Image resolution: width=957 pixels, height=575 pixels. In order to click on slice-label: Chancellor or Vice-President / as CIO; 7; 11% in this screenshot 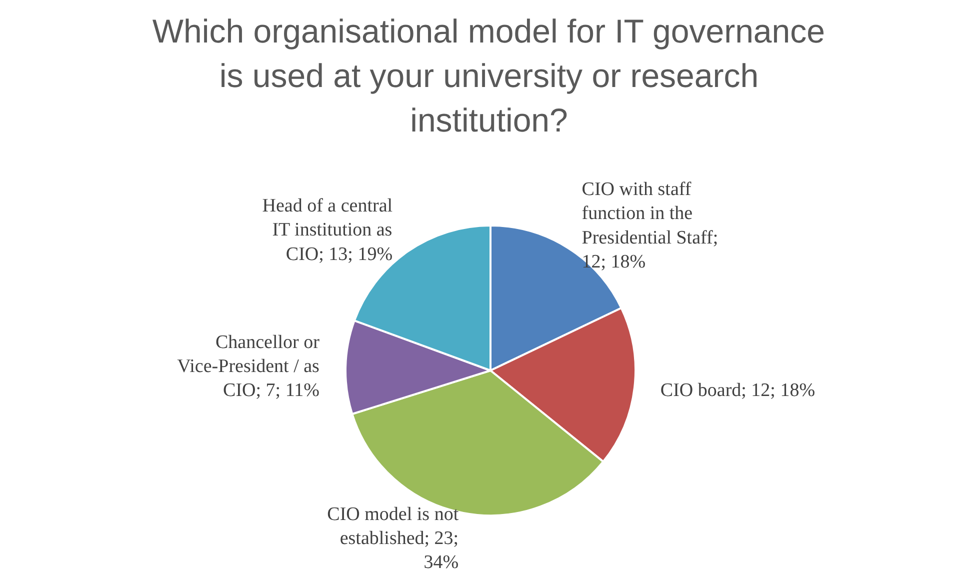, I will do `click(248, 367)`.